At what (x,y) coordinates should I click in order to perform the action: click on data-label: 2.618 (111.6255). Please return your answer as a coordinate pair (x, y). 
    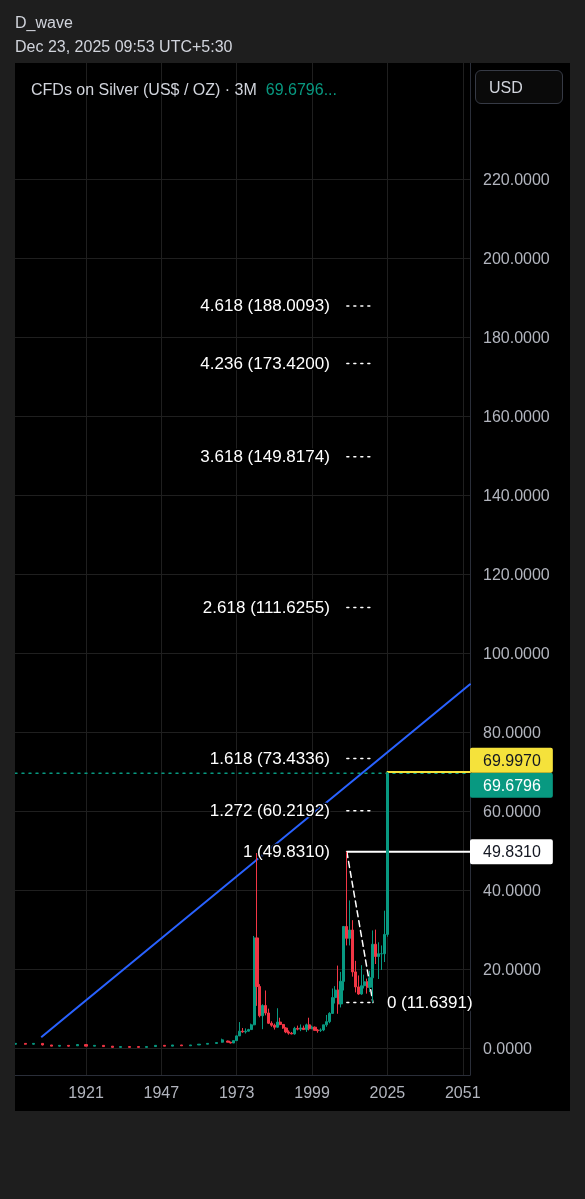
    Looking at the image, I should click on (266, 608).